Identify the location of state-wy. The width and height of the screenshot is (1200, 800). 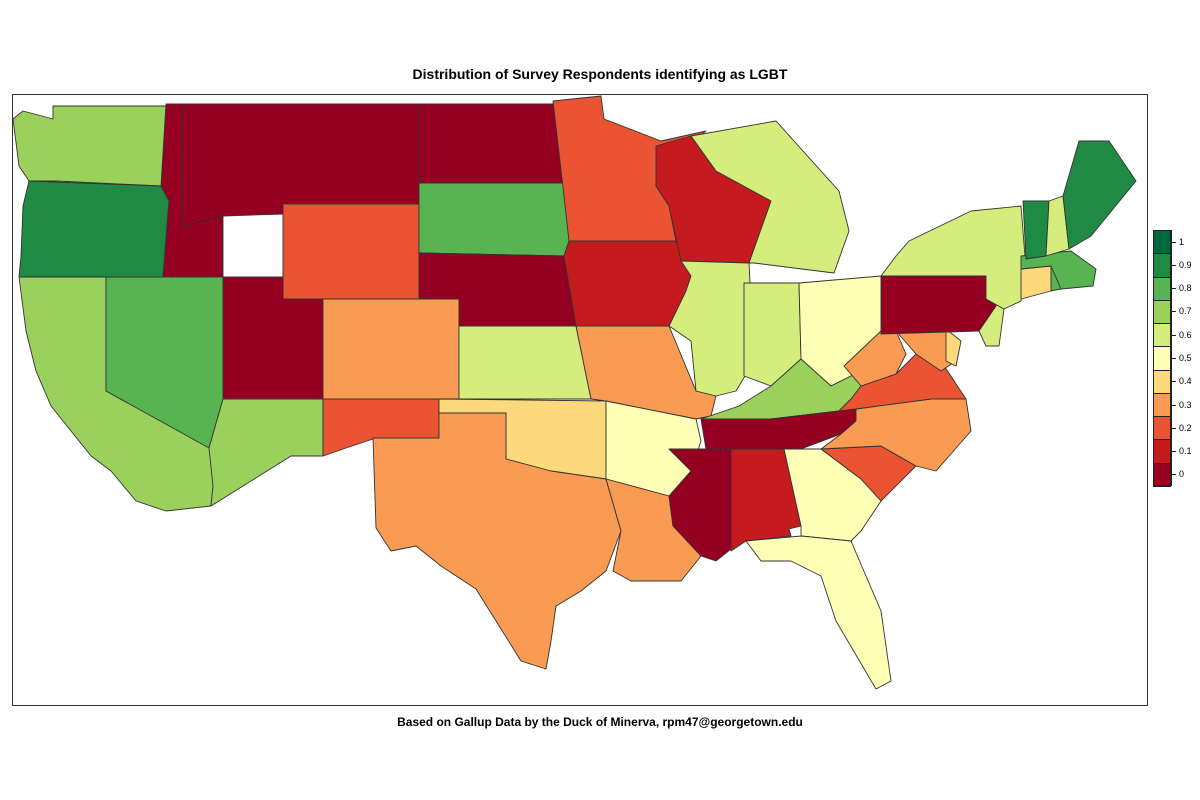
(351, 251).